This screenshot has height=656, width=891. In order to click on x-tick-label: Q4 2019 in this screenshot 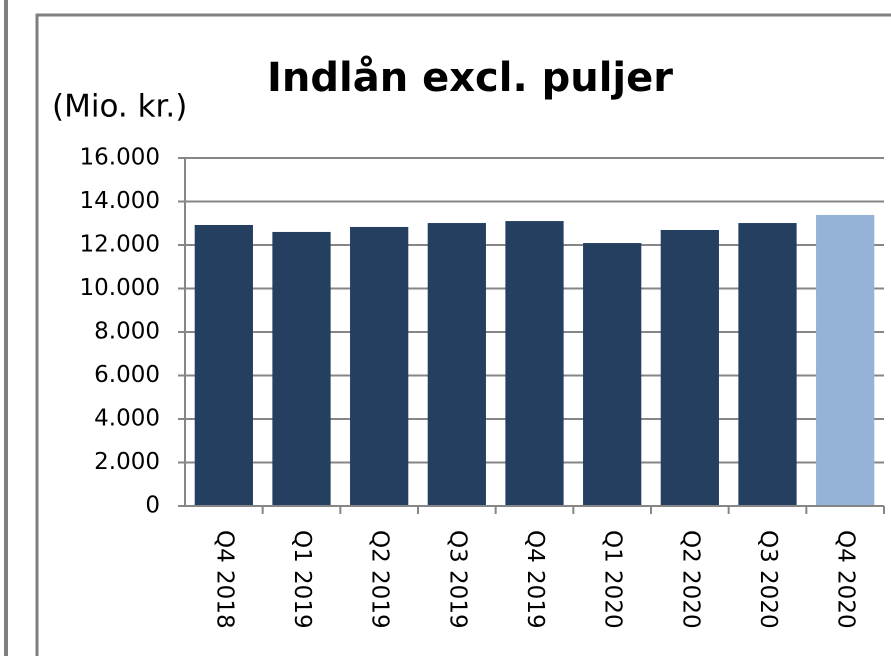, I will do `click(535, 579)`.